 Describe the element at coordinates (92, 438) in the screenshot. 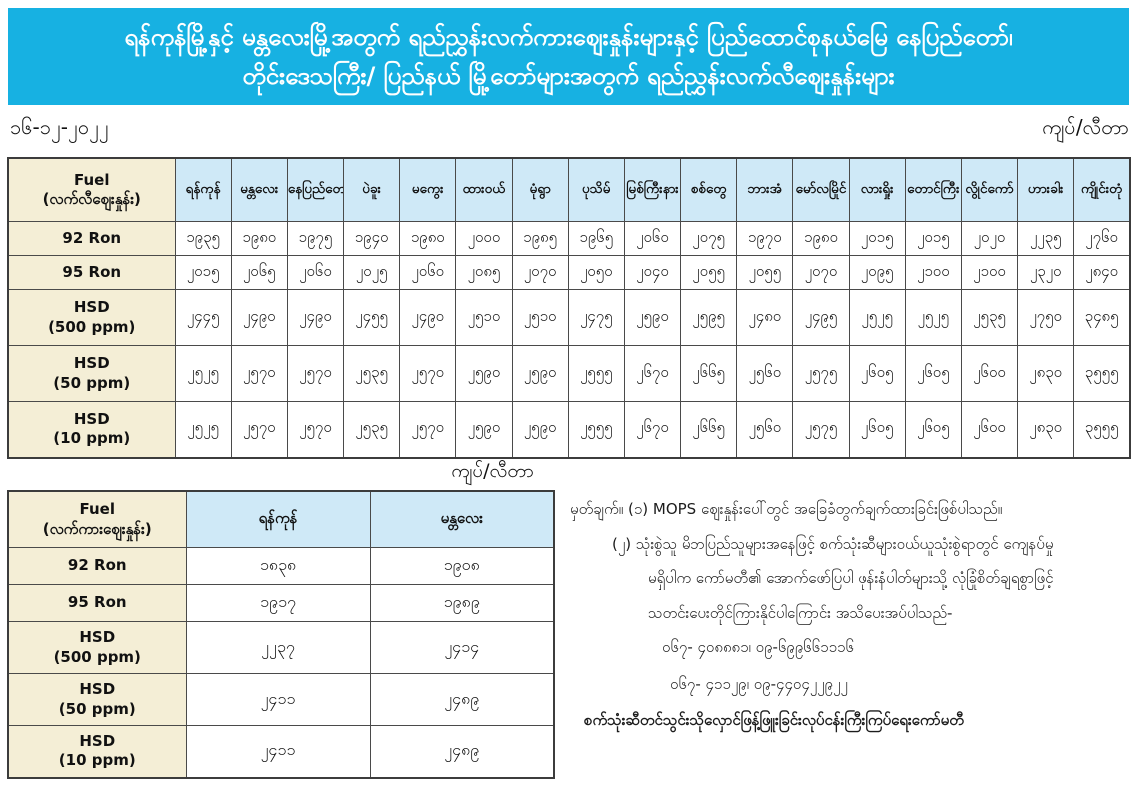

I see `fuel-label-line: (10 ppm)` at that location.